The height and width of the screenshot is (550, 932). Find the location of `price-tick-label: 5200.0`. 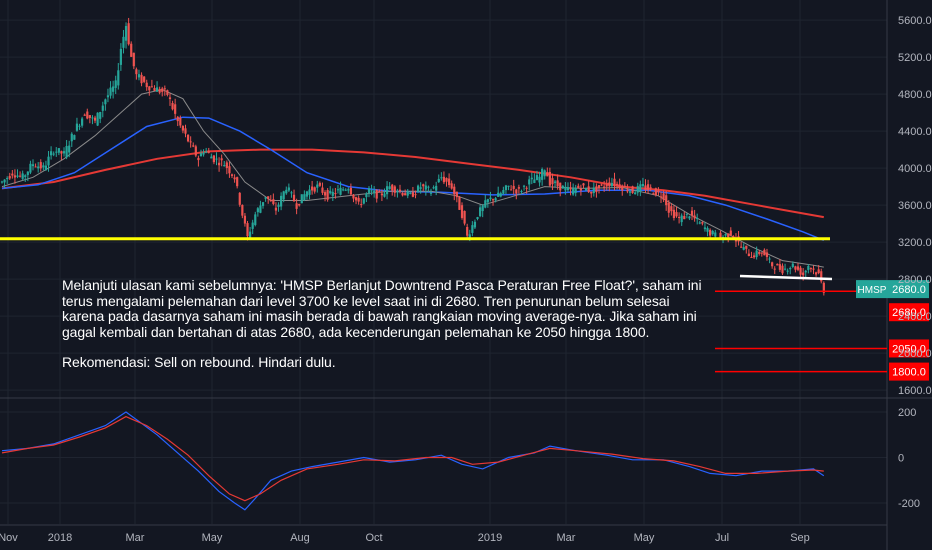

price-tick-label: 5200.0 is located at coordinates (915, 58).